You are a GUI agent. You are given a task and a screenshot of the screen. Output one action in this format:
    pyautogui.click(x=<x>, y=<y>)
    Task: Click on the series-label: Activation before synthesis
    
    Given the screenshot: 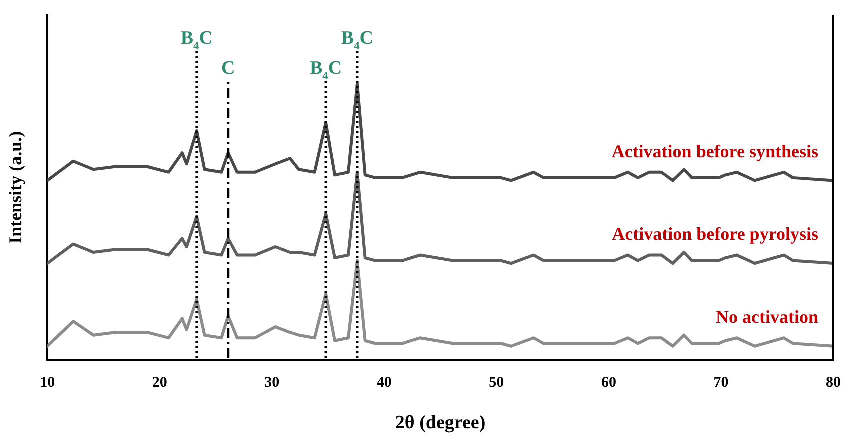 What is the action you would take?
    pyautogui.click(x=715, y=151)
    